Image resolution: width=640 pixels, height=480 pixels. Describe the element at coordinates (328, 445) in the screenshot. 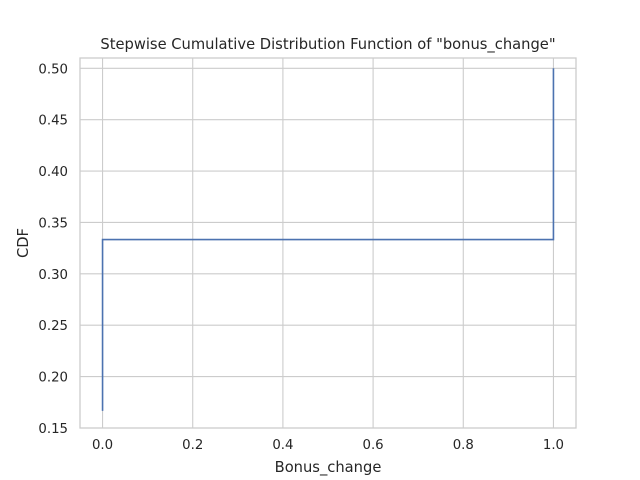

I see `x-tick-labels: 0.0 0.2 0.4 0.6 0.8 1.0` at that location.